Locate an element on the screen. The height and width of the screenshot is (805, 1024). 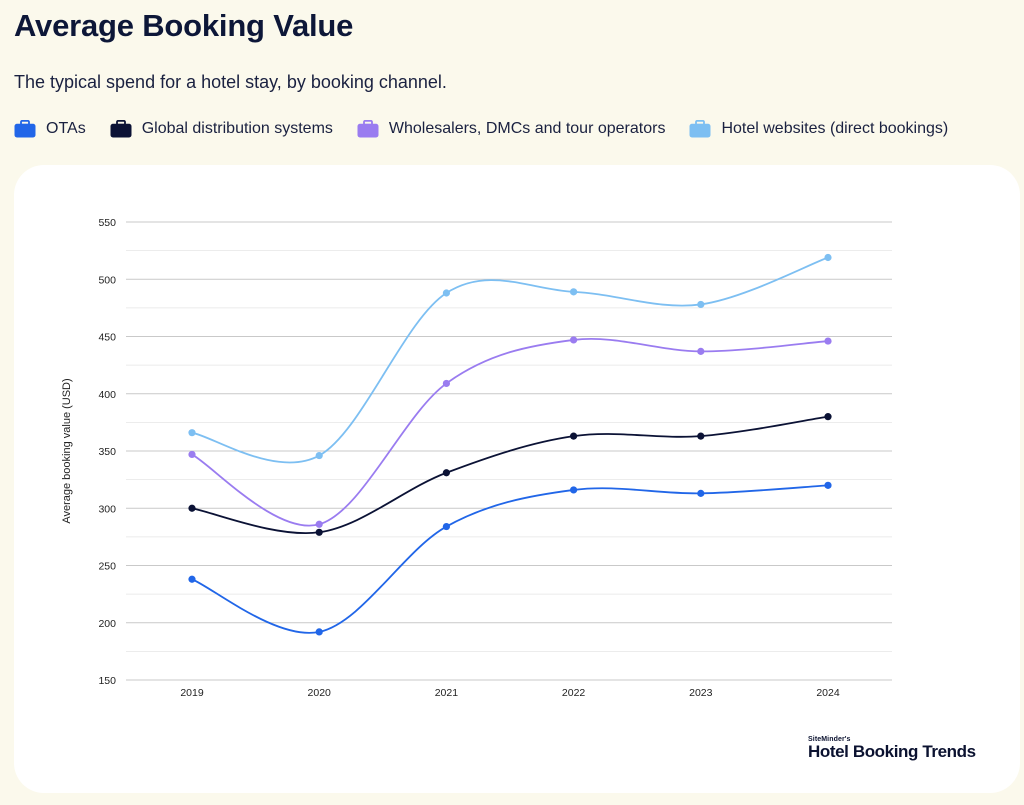
y-tick-label: 550 is located at coordinates (107, 223).